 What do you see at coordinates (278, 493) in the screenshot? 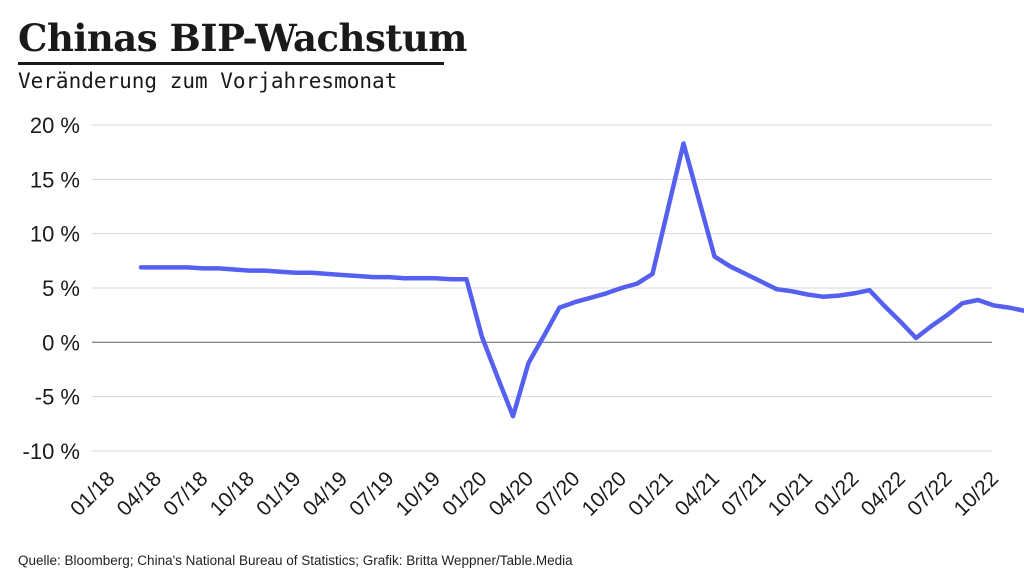
I see `x-tick-label: 01/19` at bounding box center [278, 493].